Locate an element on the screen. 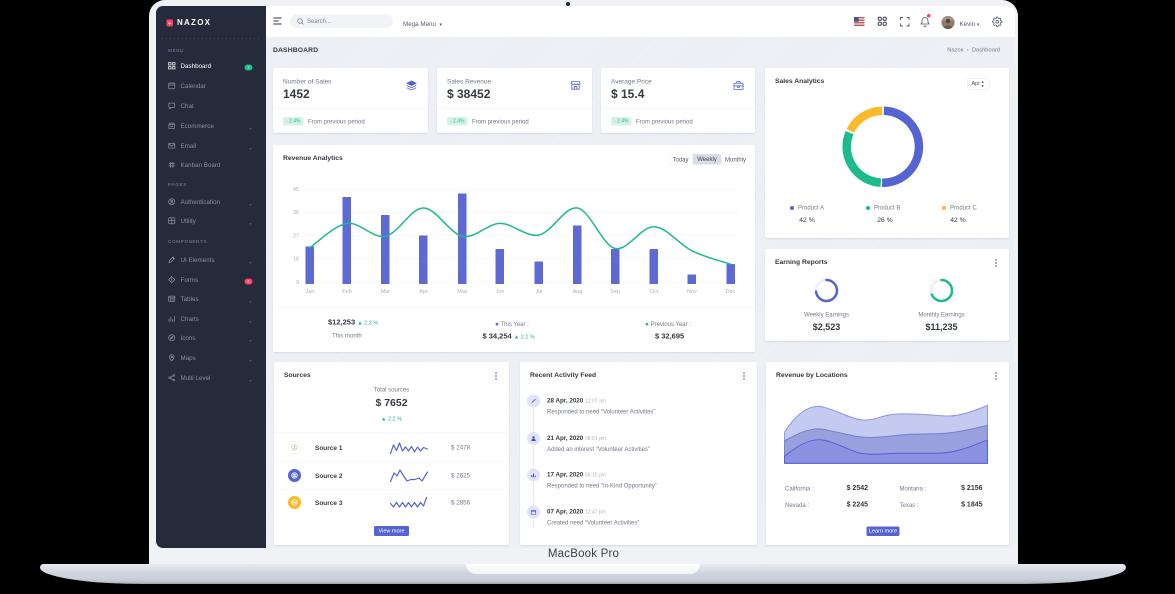 This screenshot has height=594, width=1175. svg-text: 27 is located at coordinates (296, 237).